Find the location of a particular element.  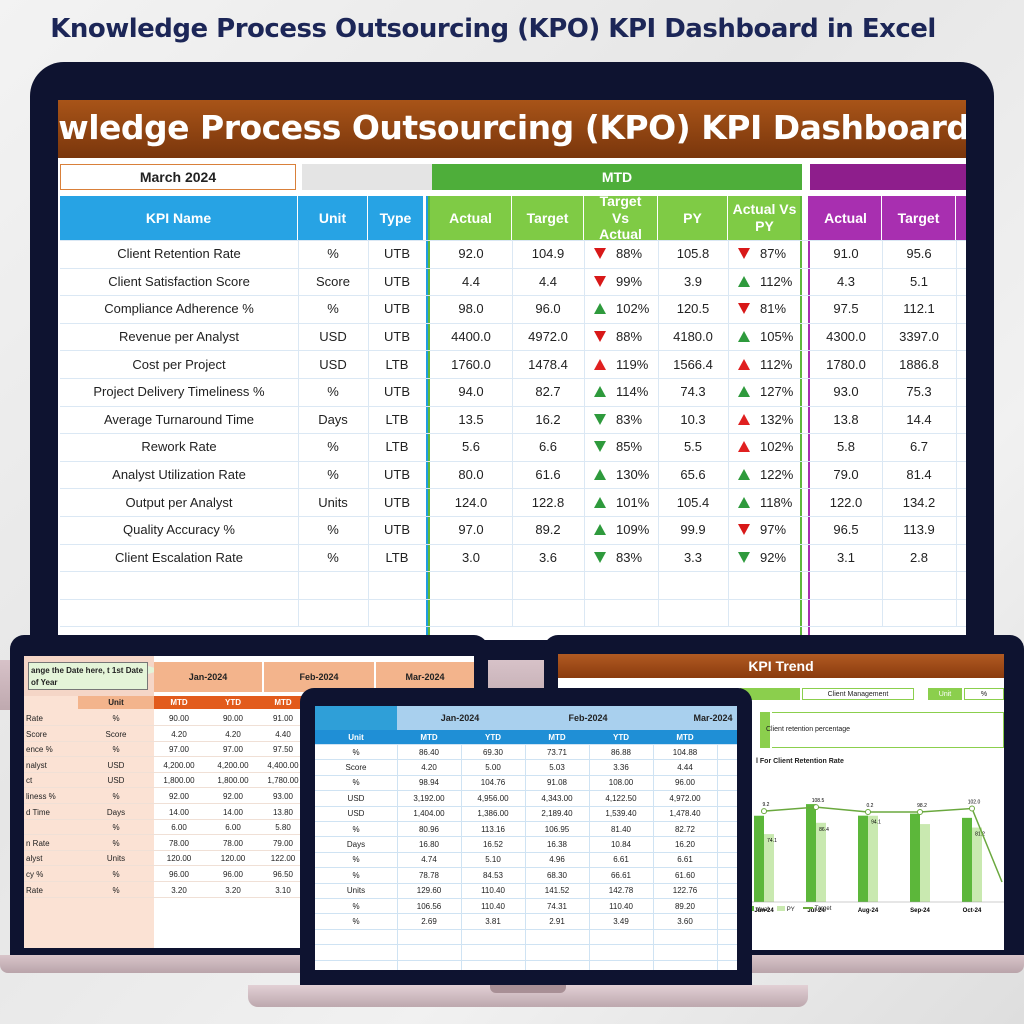

kpi-cell-avp: 118% is located at coordinates (765, 502).